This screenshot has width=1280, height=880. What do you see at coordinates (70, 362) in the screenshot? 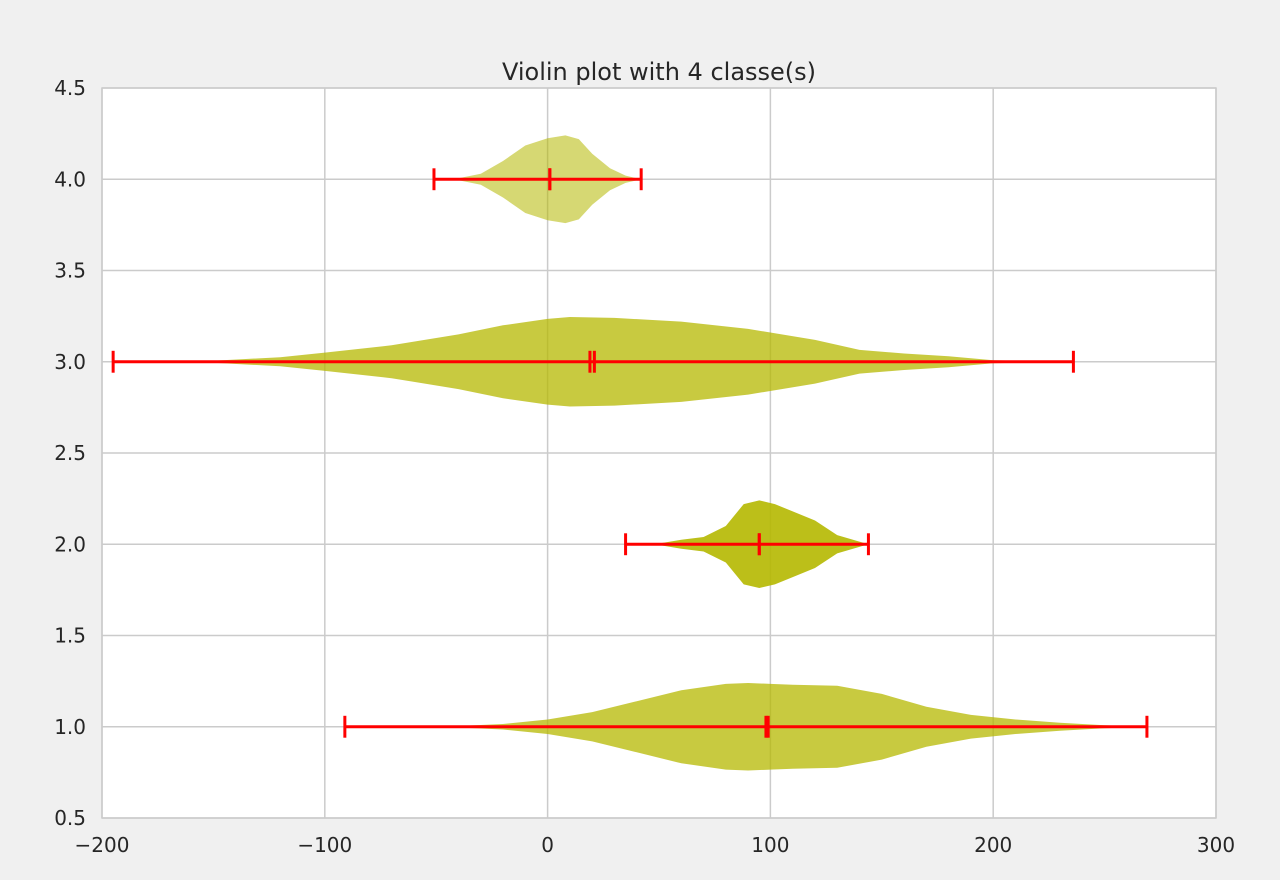
I see `y-tick-label: 3.0` at bounding box center [70, 362].